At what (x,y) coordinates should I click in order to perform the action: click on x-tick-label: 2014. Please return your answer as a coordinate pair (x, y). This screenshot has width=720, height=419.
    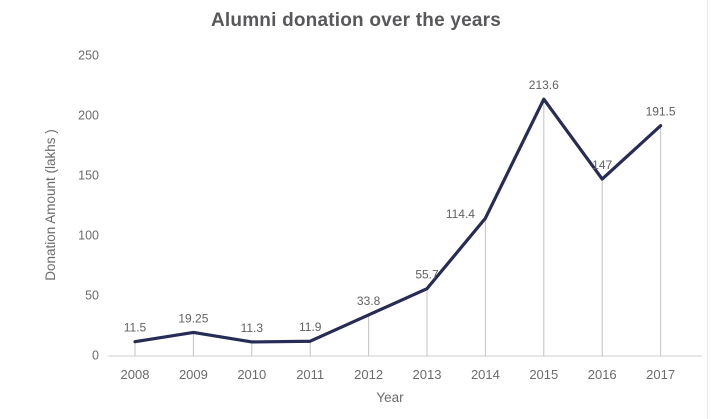
    Looking at the image, I should click on (485, 374).